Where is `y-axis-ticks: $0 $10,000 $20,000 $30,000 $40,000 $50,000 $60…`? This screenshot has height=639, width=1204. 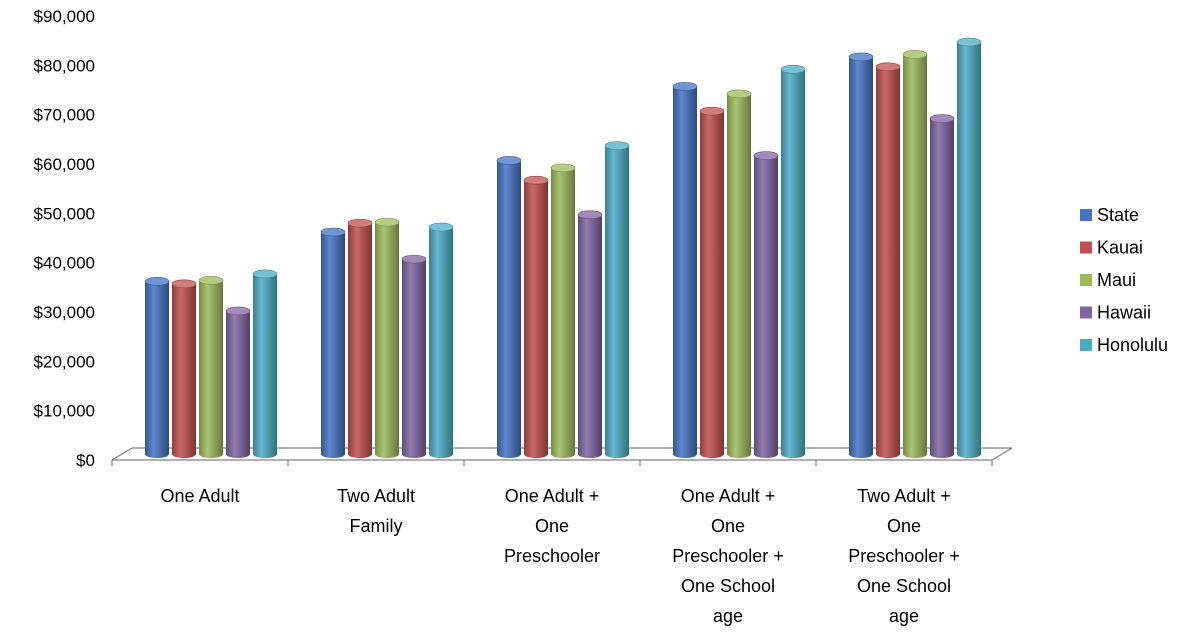 y-axis-ticks: $0 $10,000 $20,000 $30,000 $40,000 $50,000 $60… is located at coordinates (64, 238).